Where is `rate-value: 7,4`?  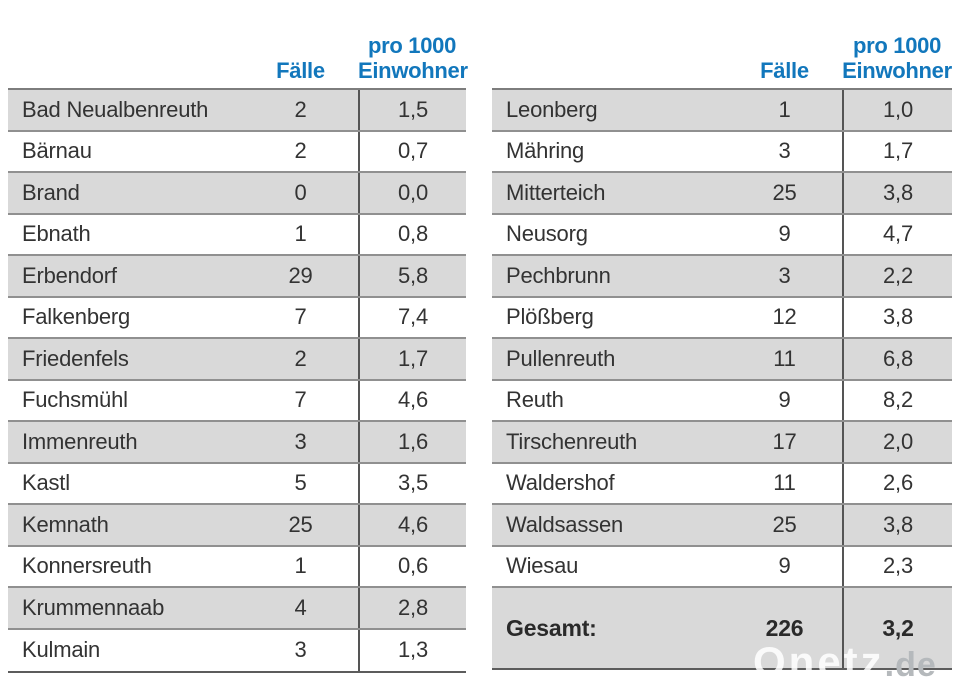 rate-value: 7,4 is located at coordinates (412, 317).